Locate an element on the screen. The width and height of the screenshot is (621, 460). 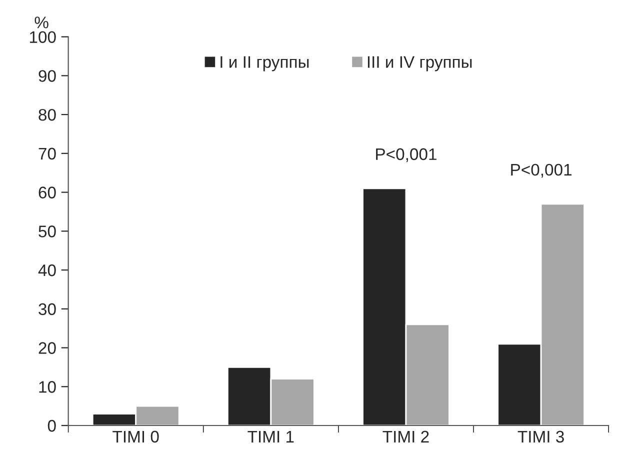
y-tick-label: 90 is located at coordinates (47, 76).